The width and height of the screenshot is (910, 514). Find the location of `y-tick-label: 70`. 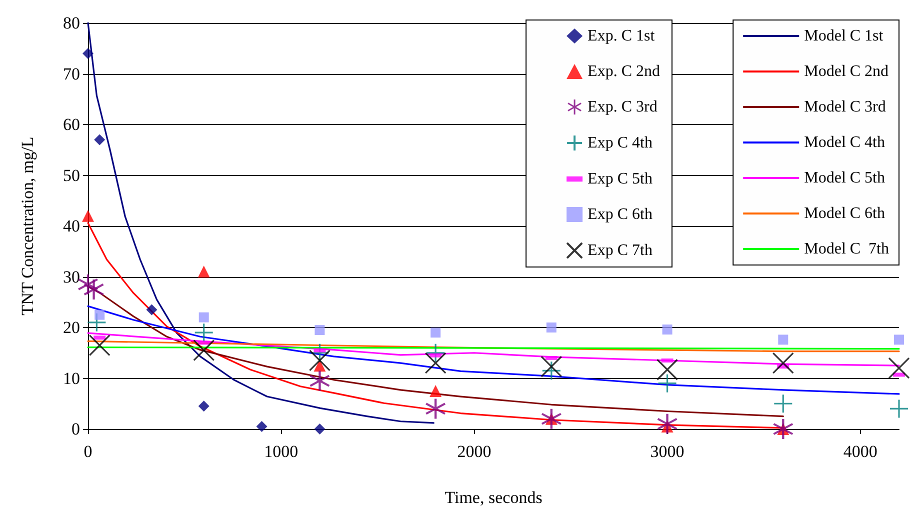

y-tick-label: 70 is located at coordinates (71, 74).